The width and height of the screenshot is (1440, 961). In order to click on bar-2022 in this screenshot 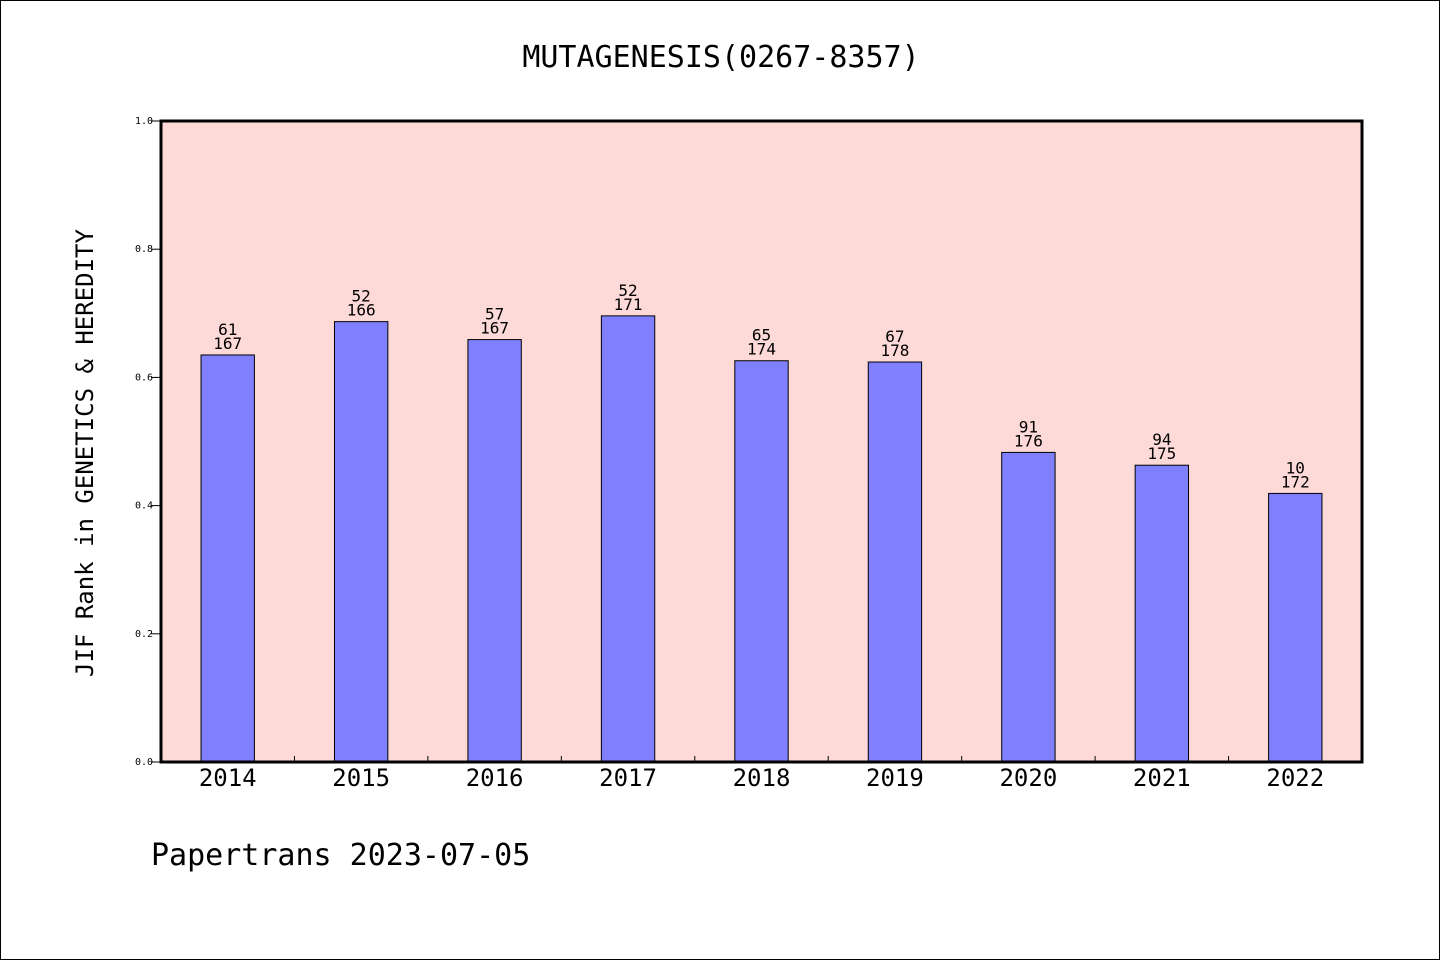, I will do `click(1295, 627)`.